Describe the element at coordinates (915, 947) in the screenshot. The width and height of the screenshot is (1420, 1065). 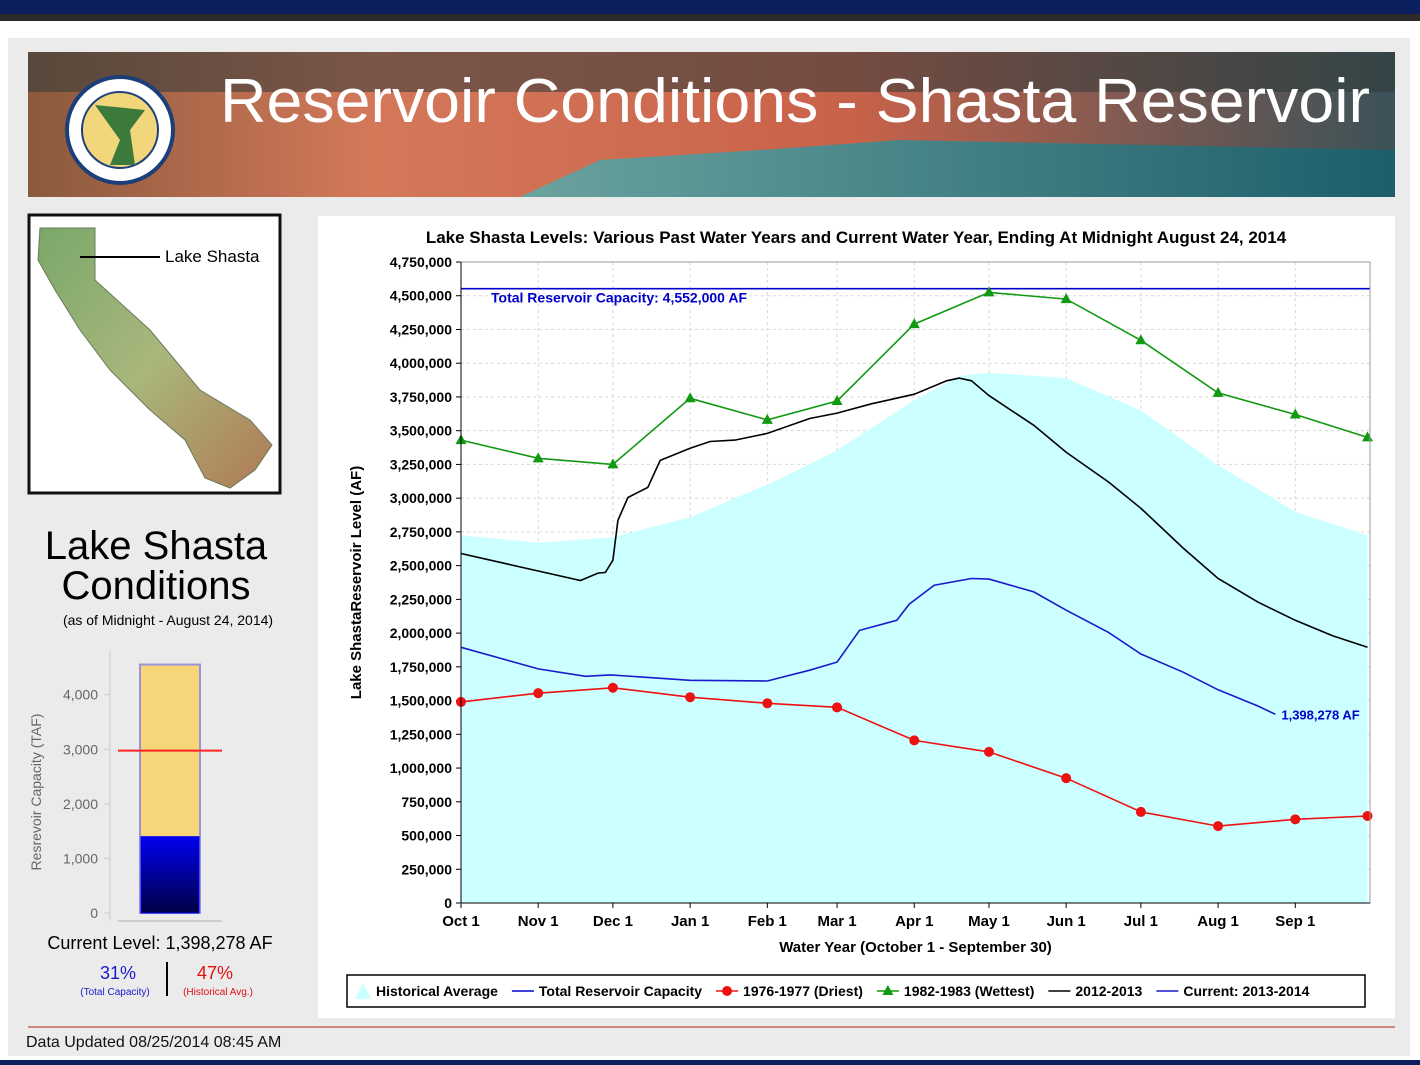
I see `x-axis-label: Water Year (October 1 - September 30)` at that location.